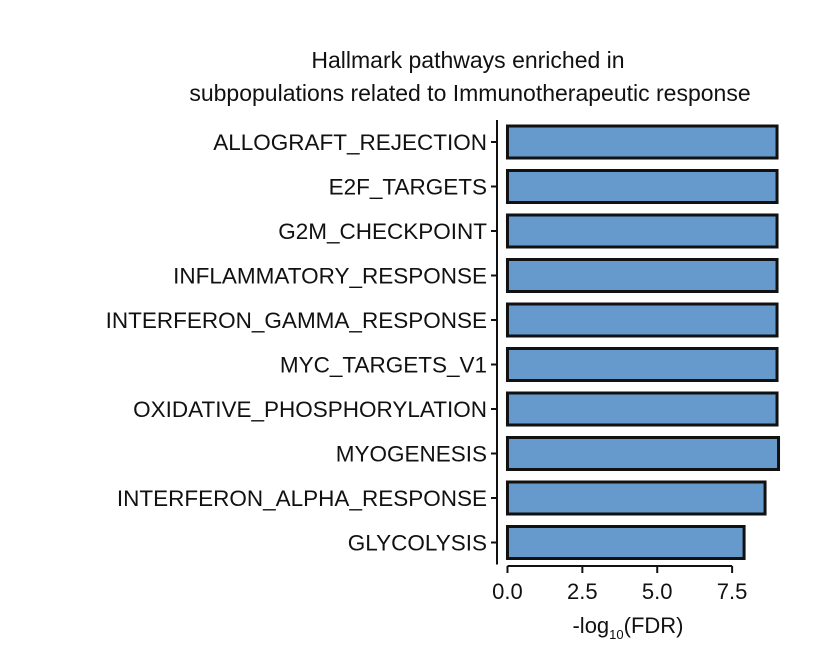  What do you see at coordinates (302, 498) in the screenshot?
I see `category-label: INTERFERON_ALPHA_RESPONSE` at bounding box center [302, 498].